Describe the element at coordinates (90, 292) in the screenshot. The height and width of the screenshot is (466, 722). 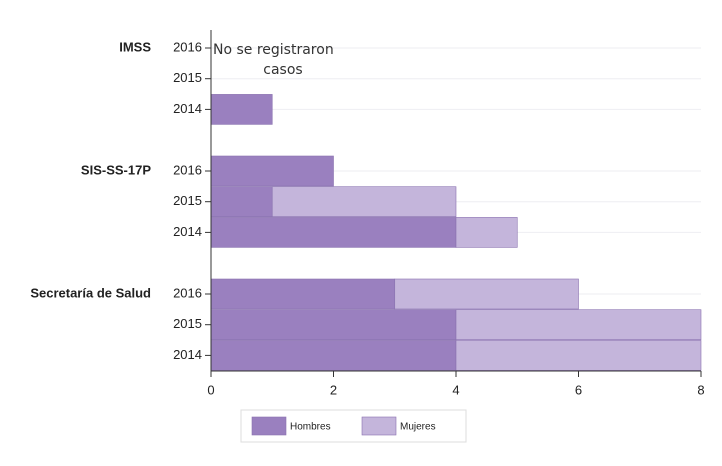
I see `group-label: Secretaría de Salud` at that location.